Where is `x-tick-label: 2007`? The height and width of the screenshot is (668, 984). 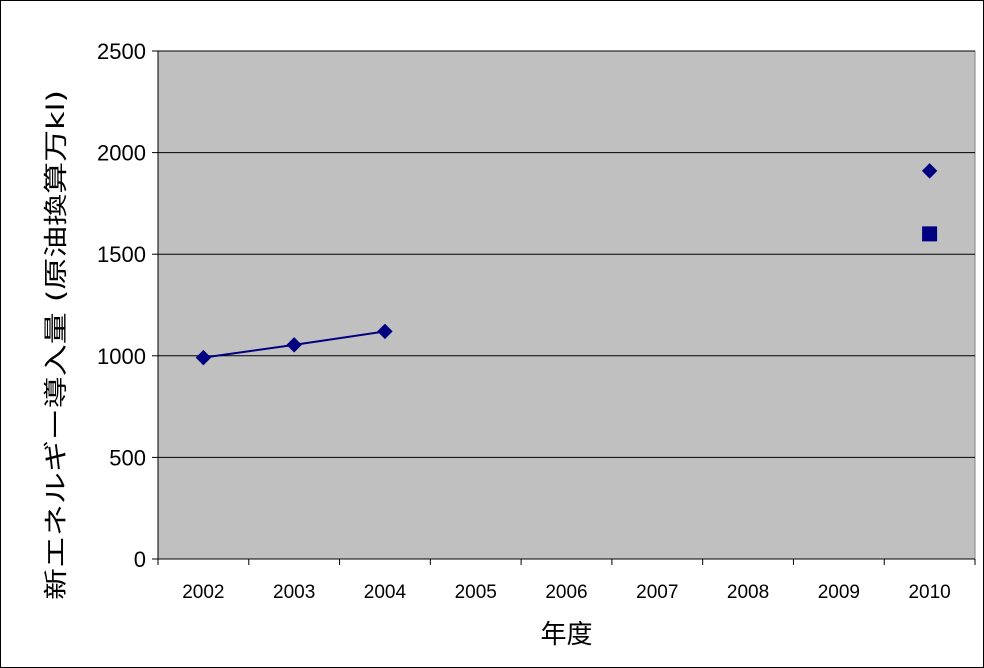
x-tick-label: 2007 is located at coordinates (657, 592).